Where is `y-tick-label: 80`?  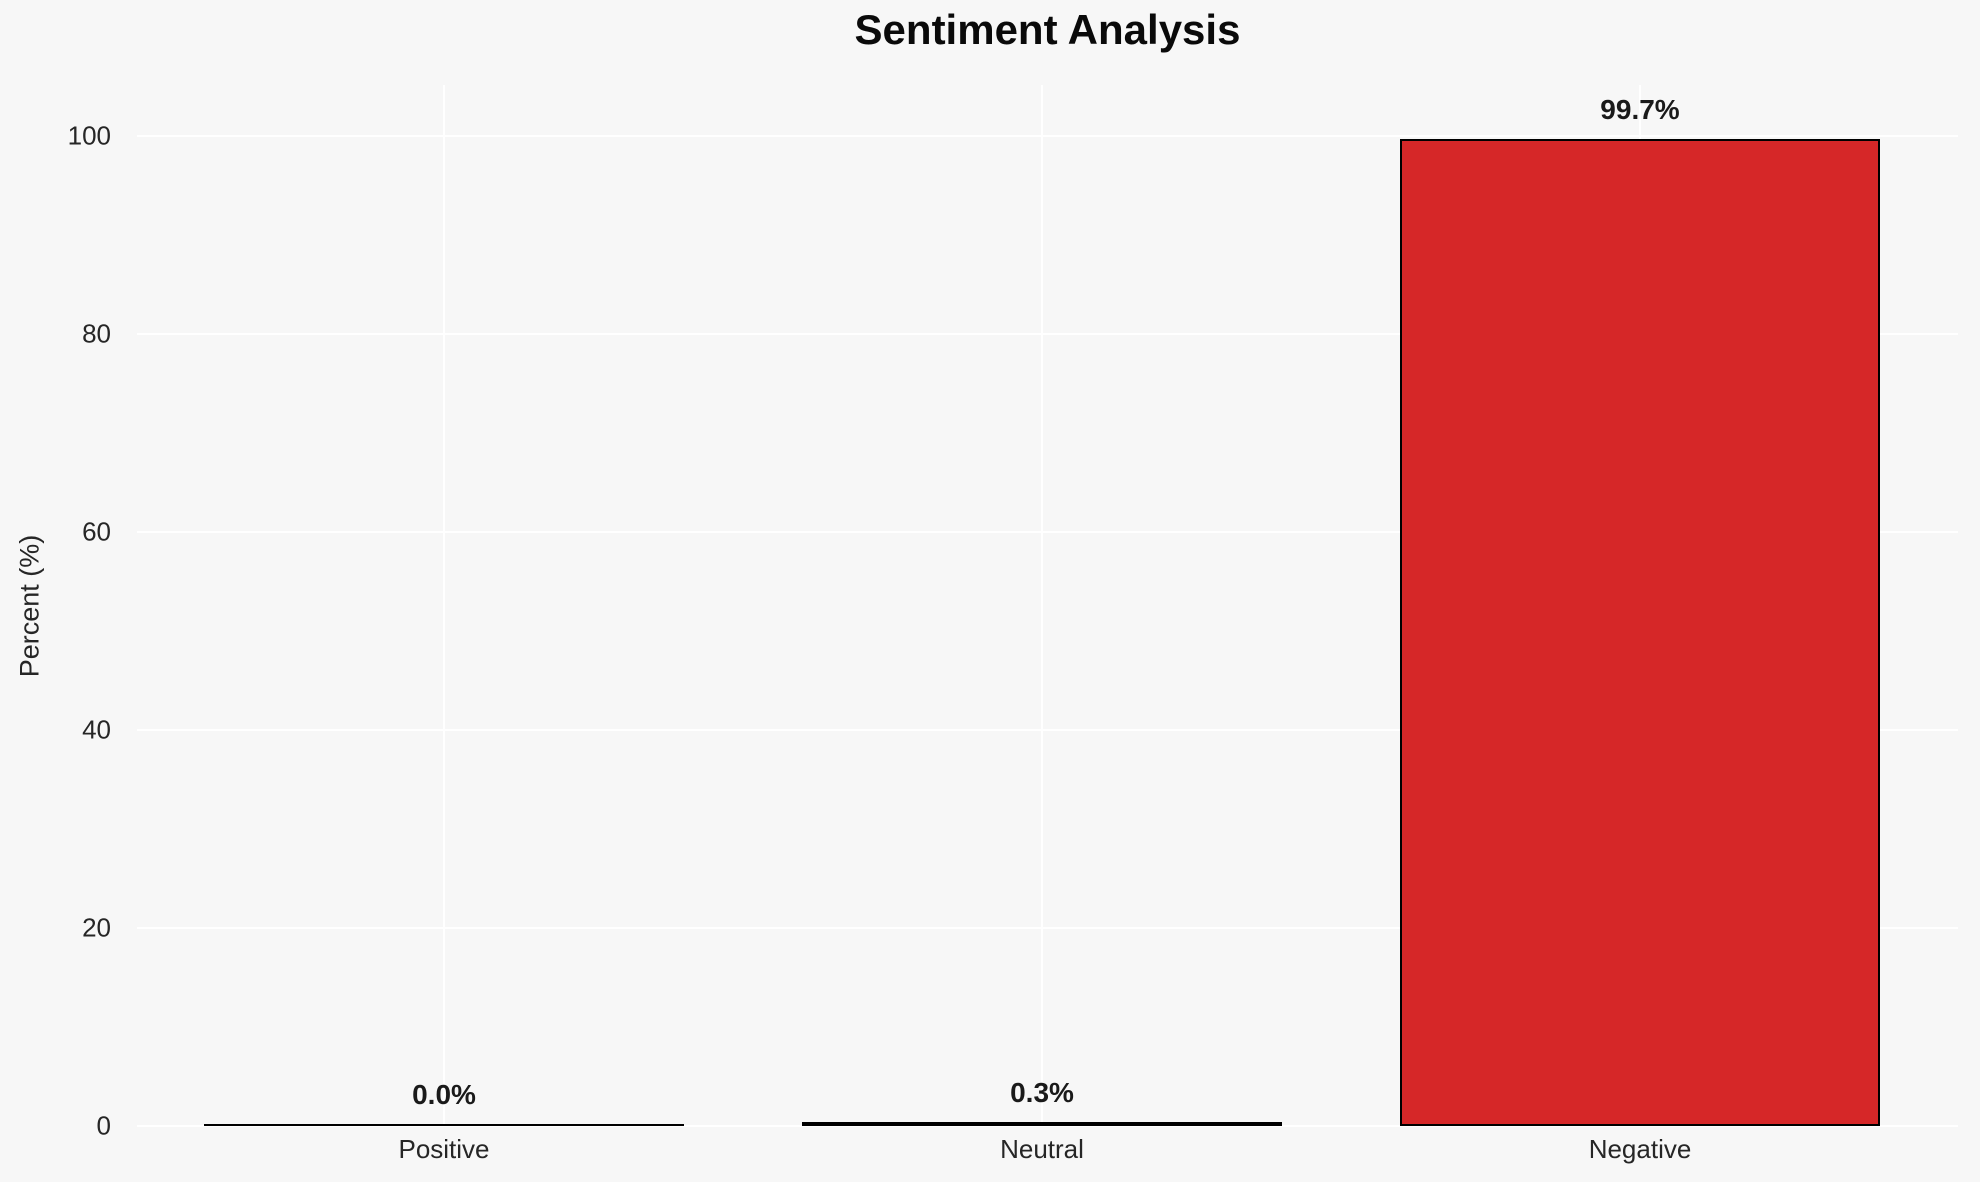 y-tick-label: 80 is located at coordinates (96, 333).